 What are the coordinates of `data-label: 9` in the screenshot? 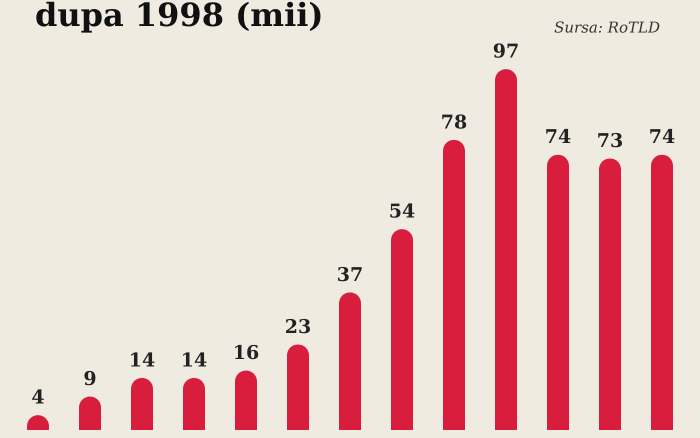 It's located at (90, 379).